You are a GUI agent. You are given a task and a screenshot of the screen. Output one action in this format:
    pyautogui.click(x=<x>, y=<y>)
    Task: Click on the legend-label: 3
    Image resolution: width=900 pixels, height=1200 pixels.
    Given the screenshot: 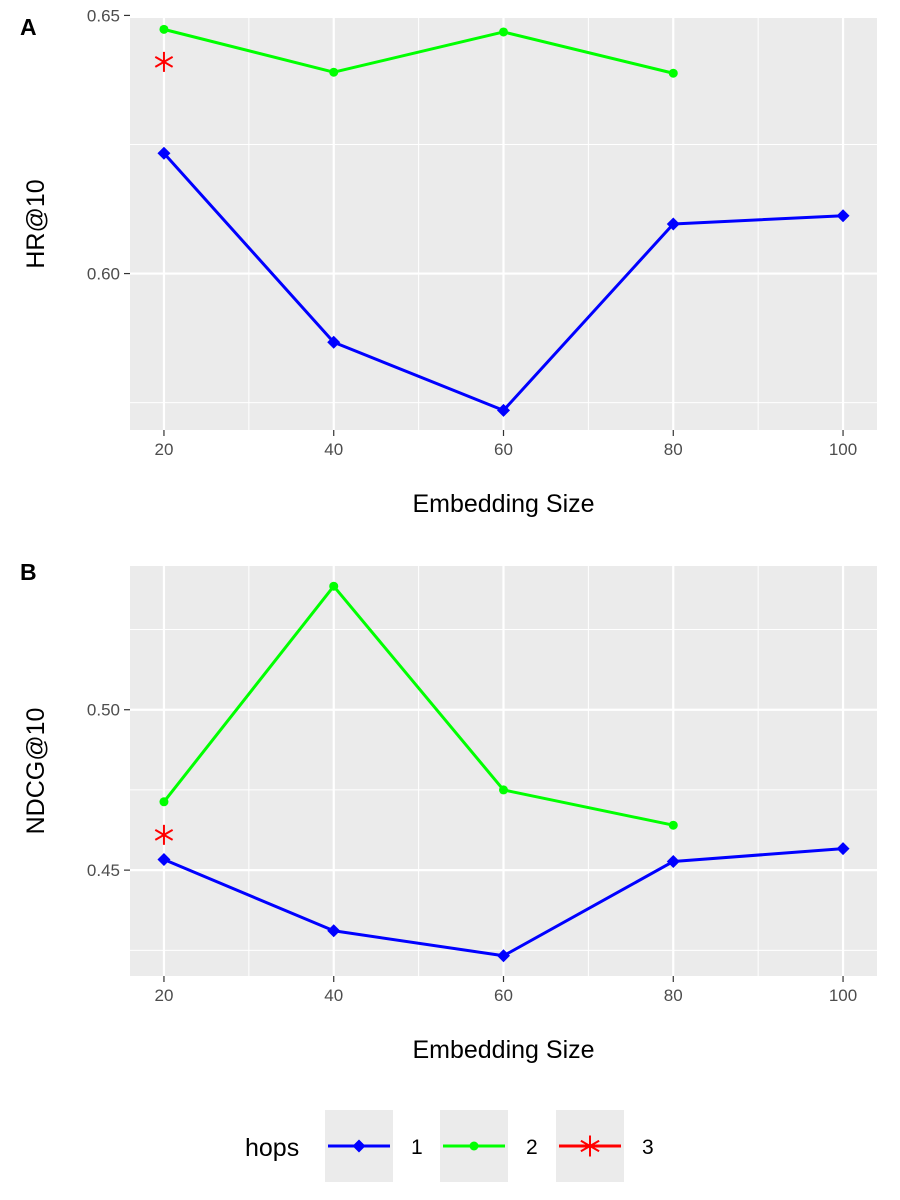 What is the action you would take?
    pyautogui.click(x=648, y=1147)
    